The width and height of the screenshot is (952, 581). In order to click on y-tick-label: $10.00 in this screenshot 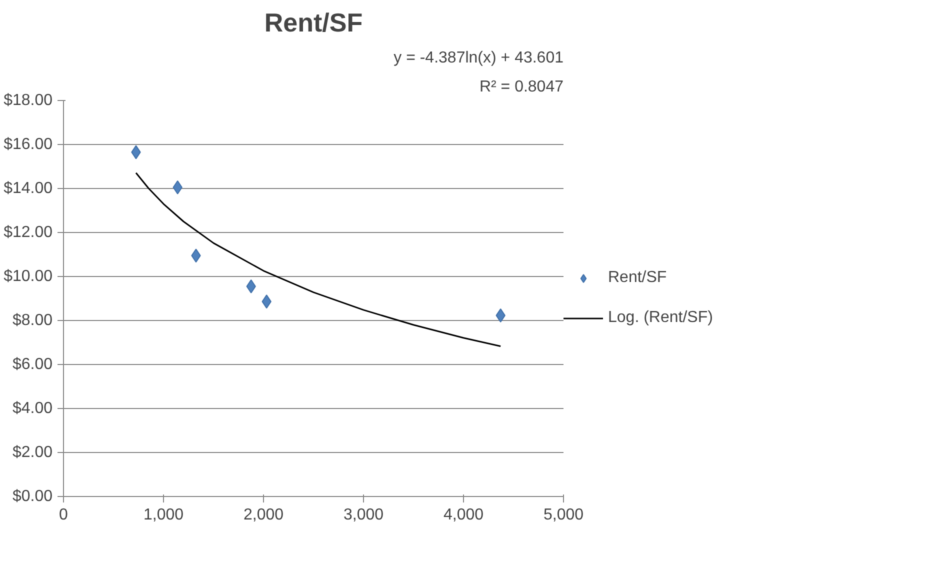, I will do `click(28, 276)`.